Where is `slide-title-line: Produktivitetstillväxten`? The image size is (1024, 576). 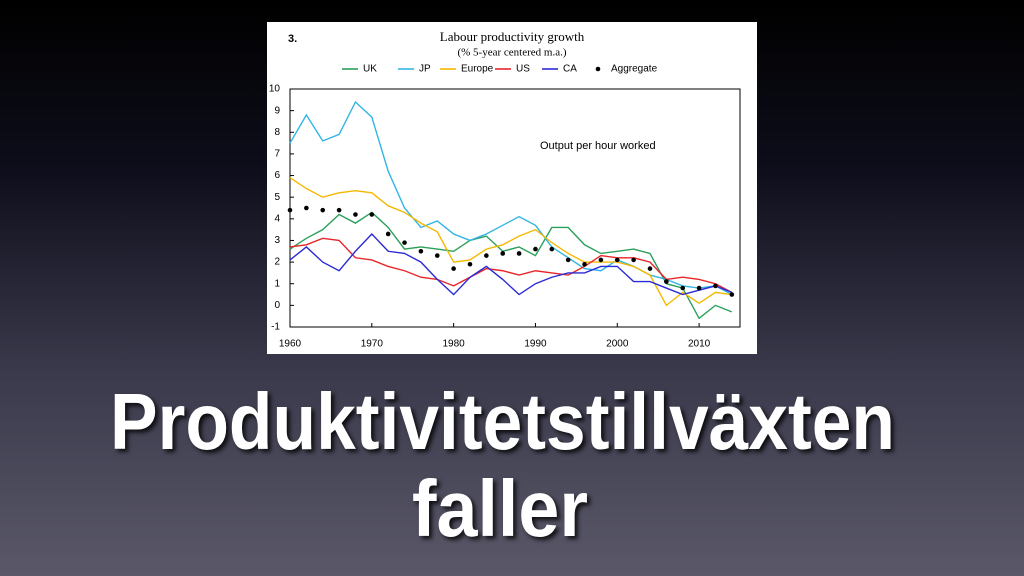
slide-title-line: Produktivitetstillväxten is located at coordinates (502, 421).